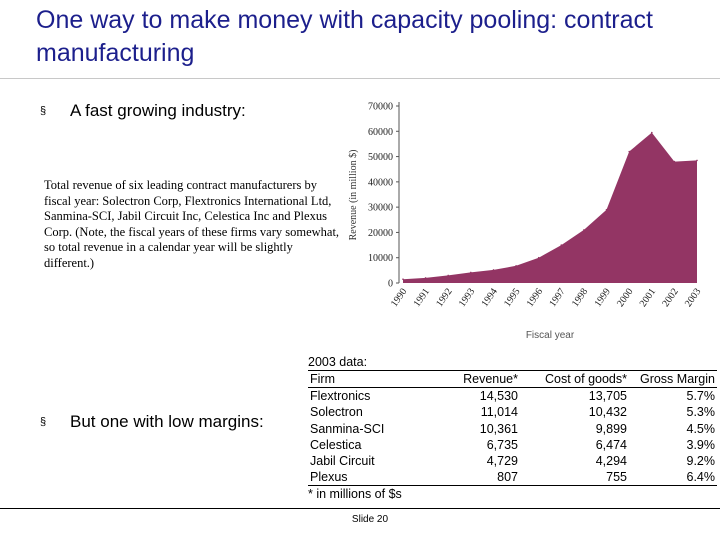 The height and width of the screenshot is (540, 720). I want to click on slide-number: Slide 20, so click(370, 519).